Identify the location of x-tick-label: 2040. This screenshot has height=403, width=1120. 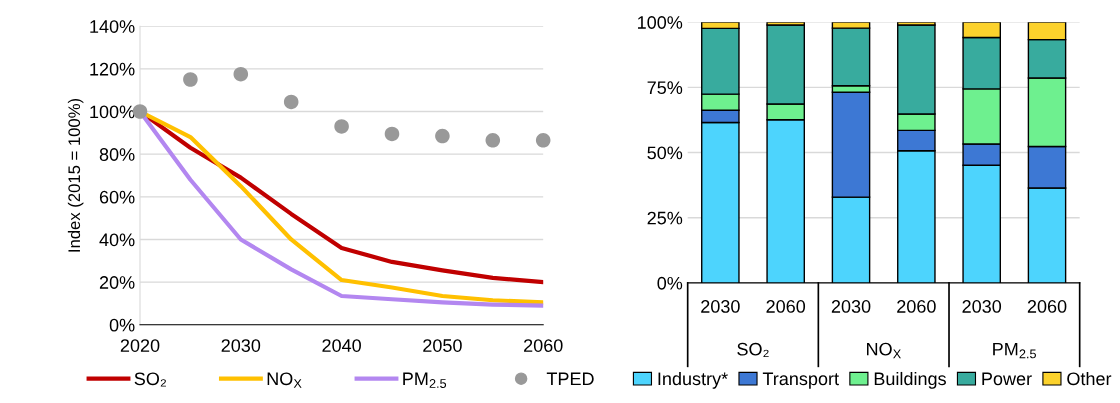
(341, 345).